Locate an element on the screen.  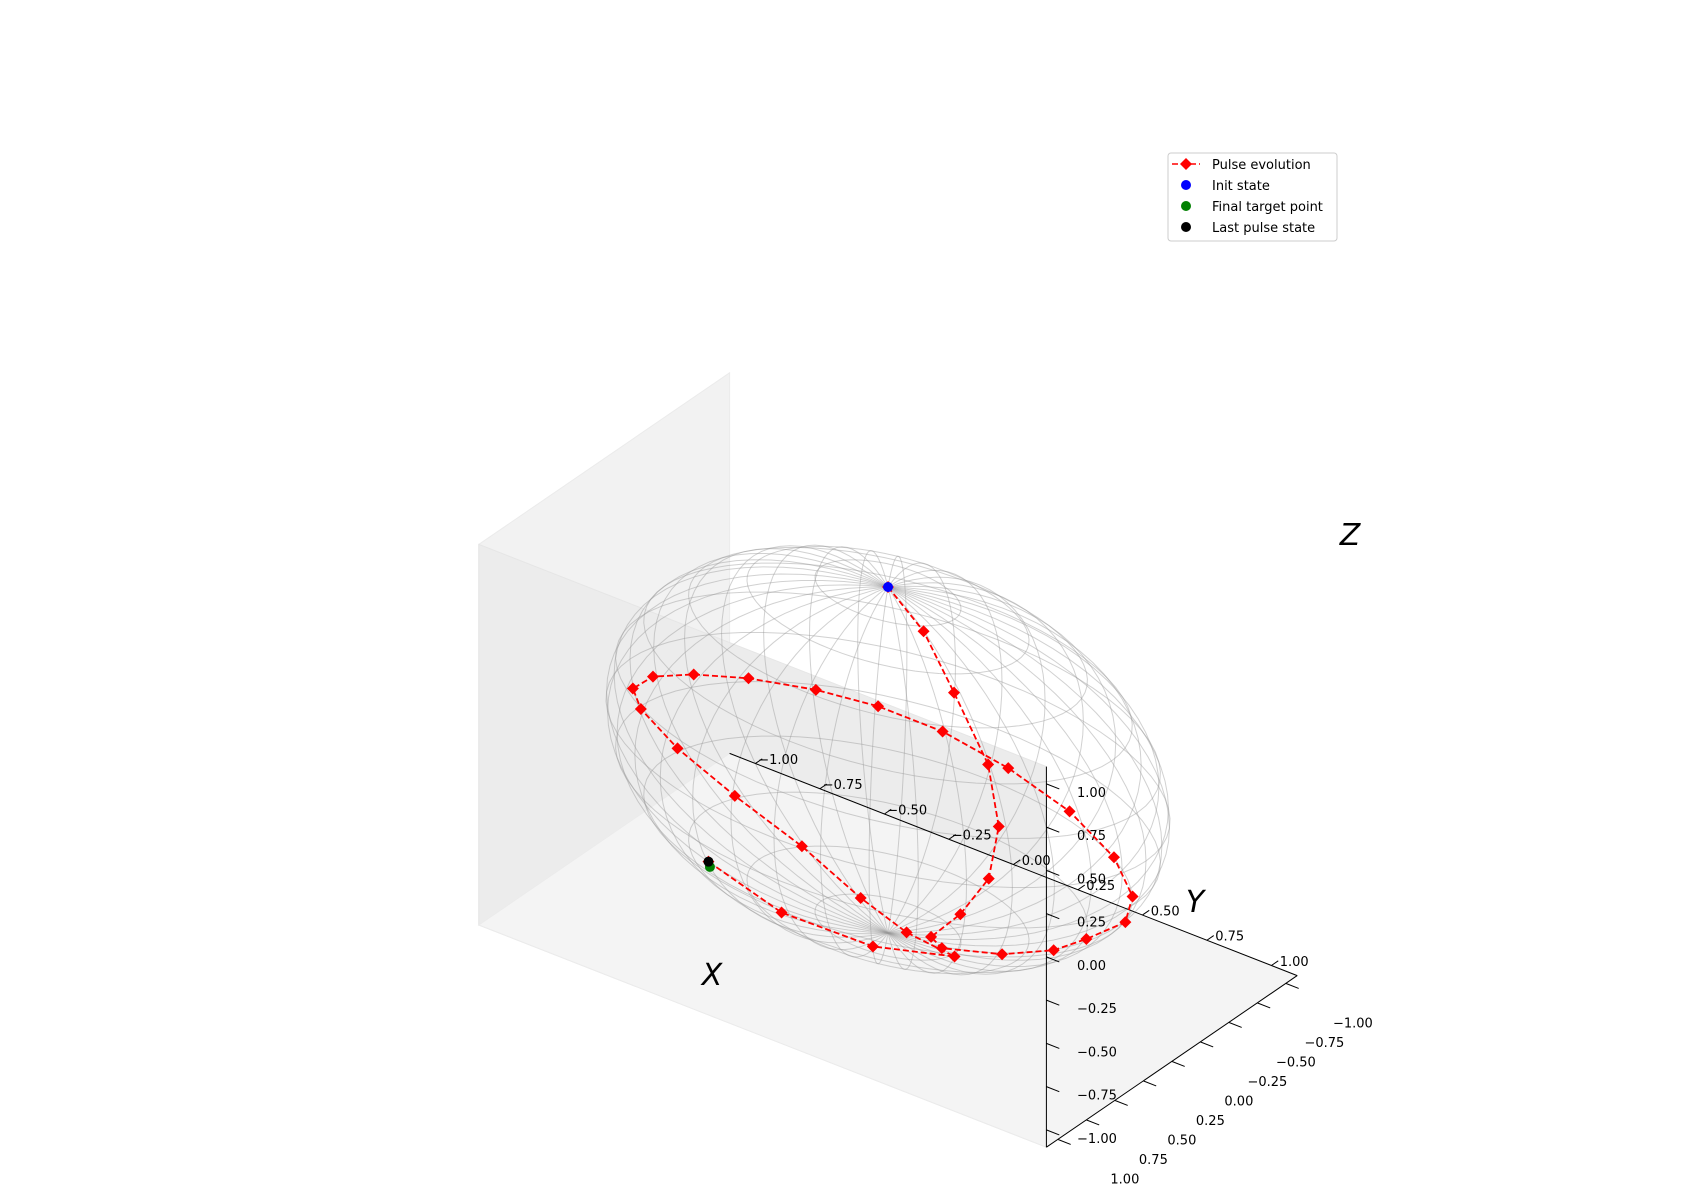
pulse-evolution-line is located at coordinates (882, 772).